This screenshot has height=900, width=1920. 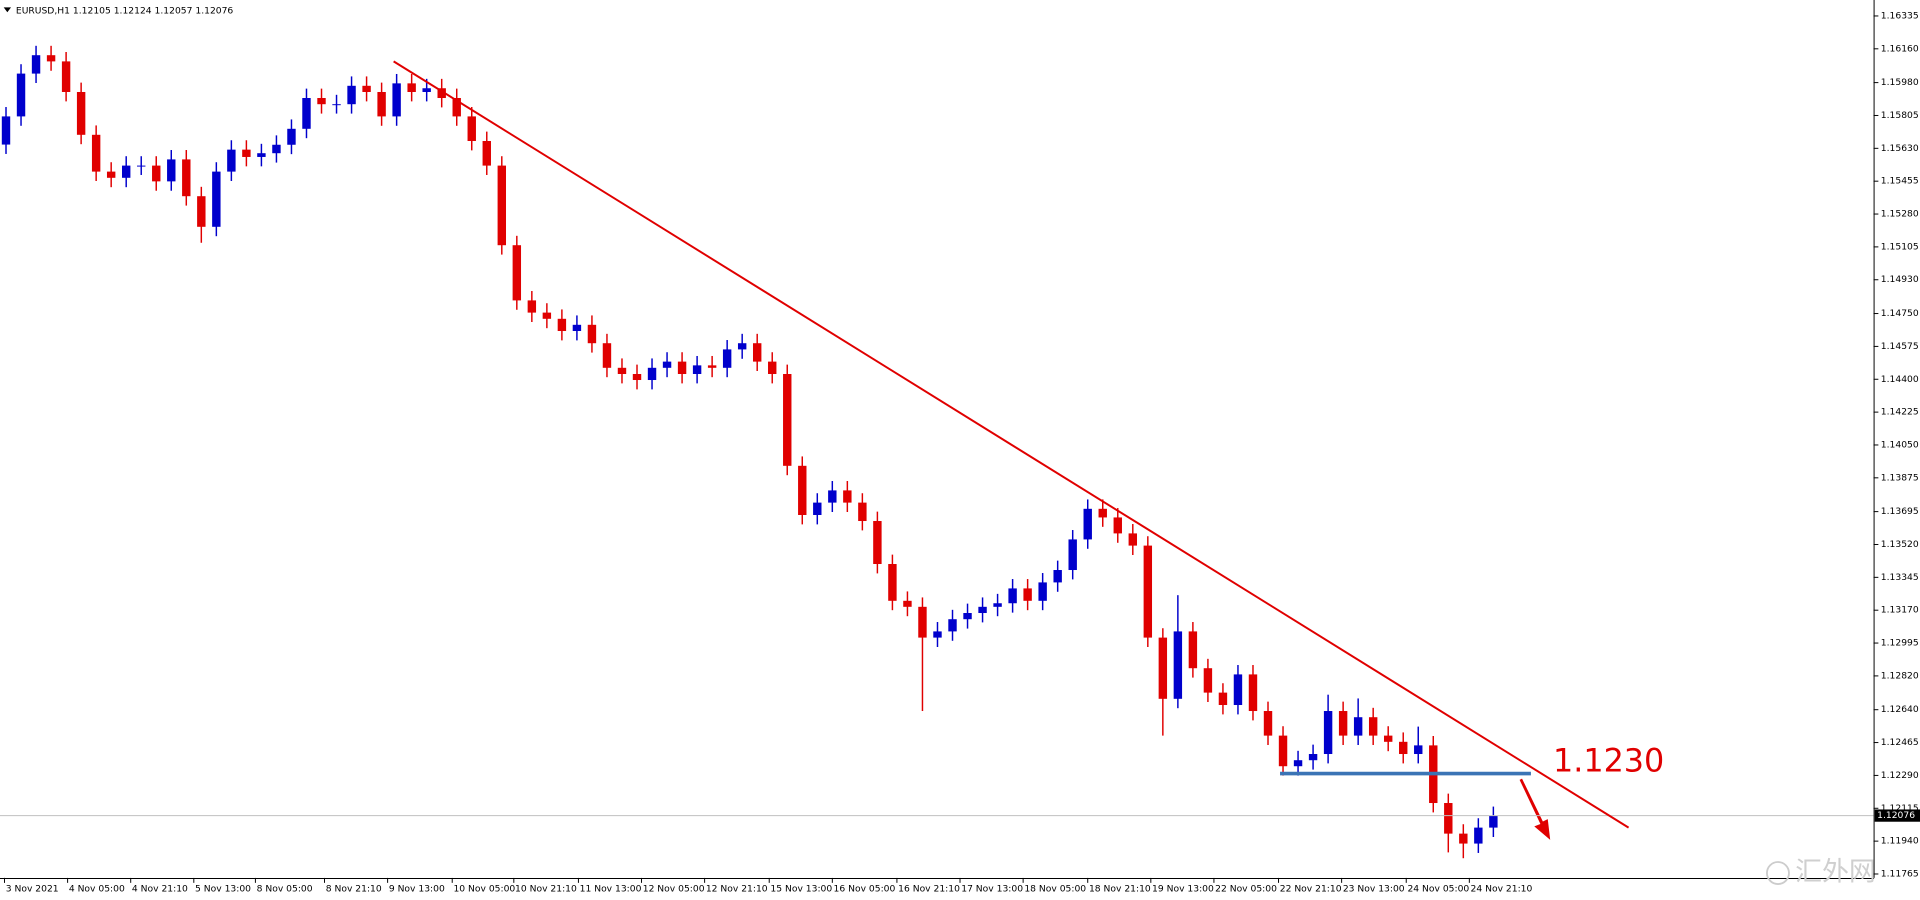 I want to click on x-tick-label: 10 Nov 05:00, so click(x=484, y=888).